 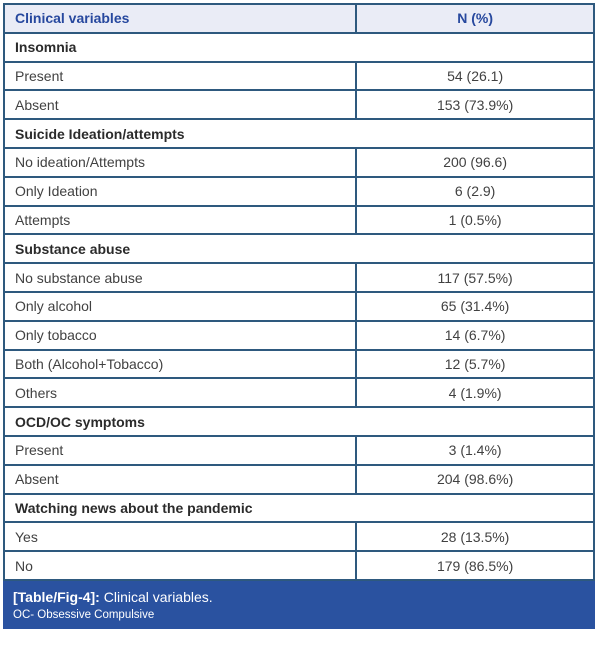 I want to click on table-row: Present 3 (1.4%), so click(x=298, y=450).